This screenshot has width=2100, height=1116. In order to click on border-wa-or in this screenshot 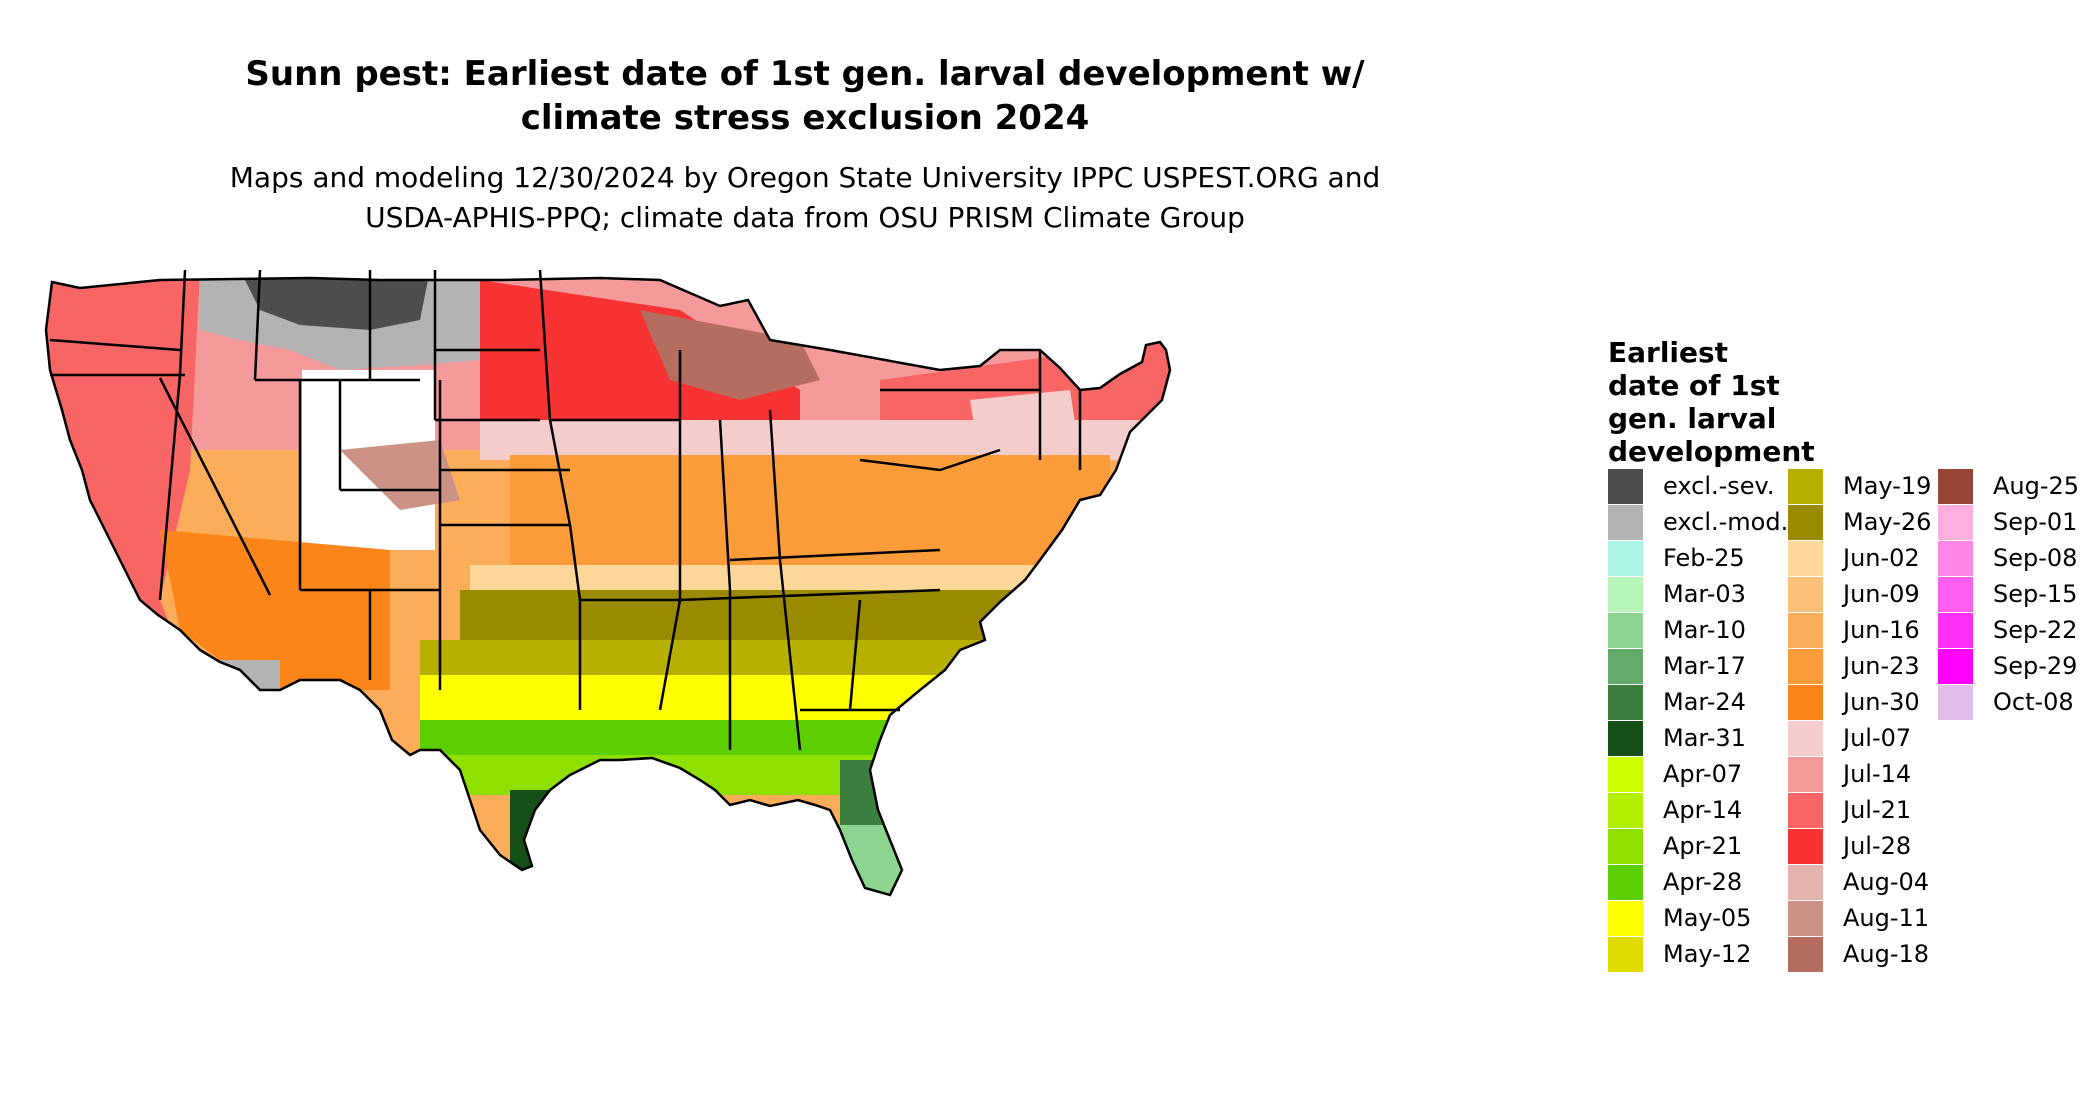, I will do `click(115, 345)`.